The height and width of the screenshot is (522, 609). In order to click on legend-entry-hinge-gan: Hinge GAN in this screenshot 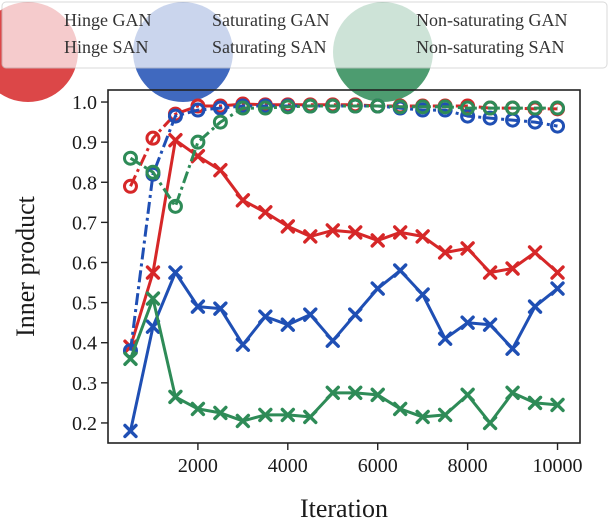, I will do `click(108, 20)`.